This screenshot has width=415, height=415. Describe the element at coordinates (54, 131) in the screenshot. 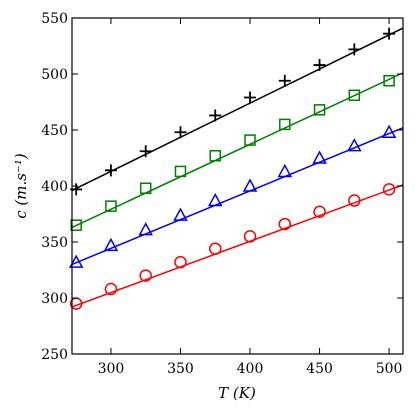

I see `y-tick-label: 450` at that location.